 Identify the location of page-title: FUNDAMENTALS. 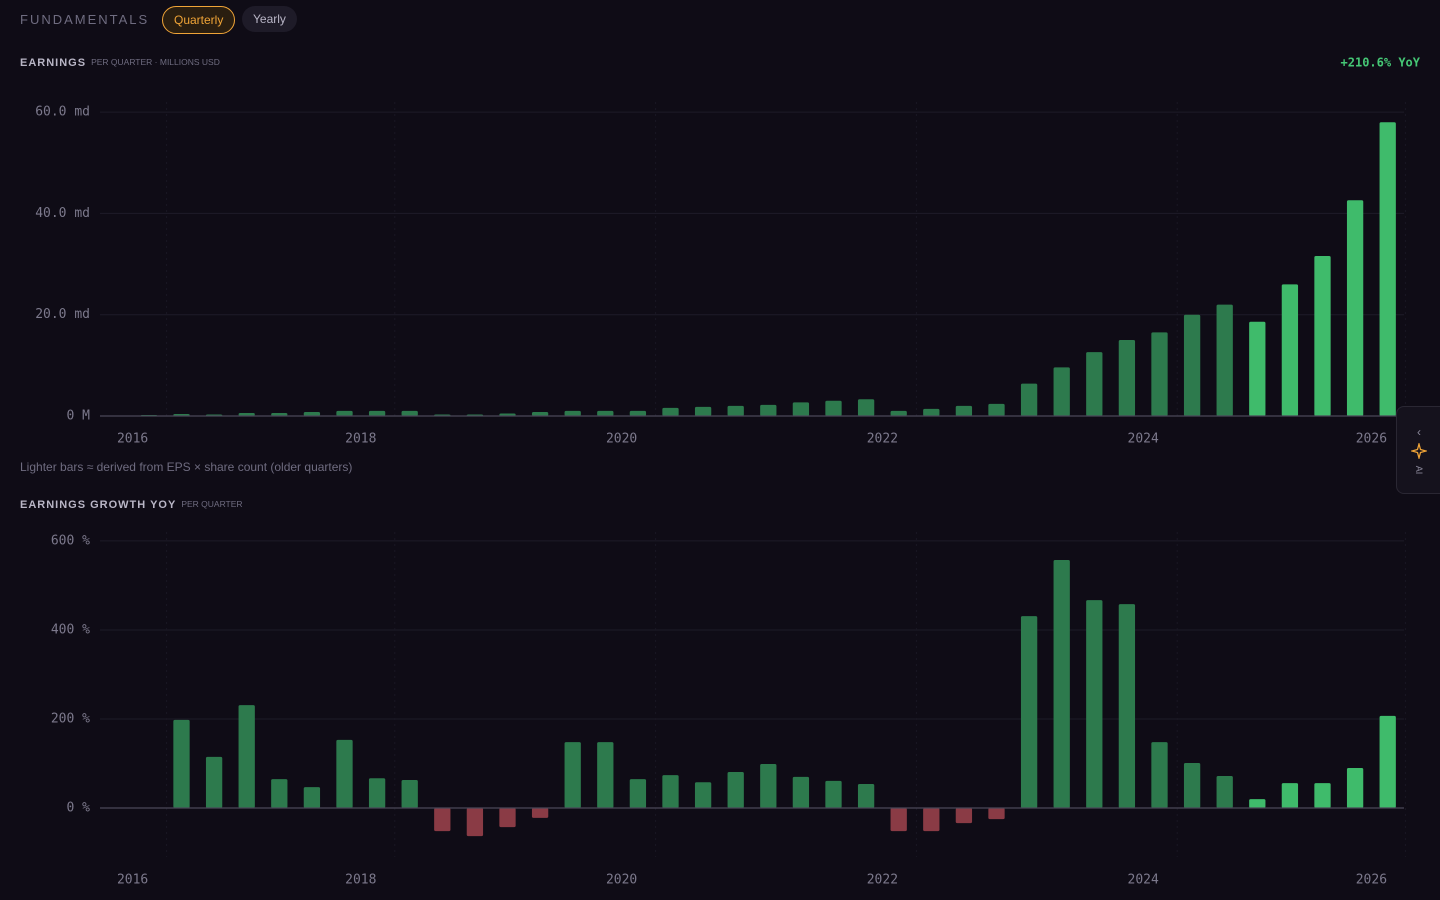
(85, 19).